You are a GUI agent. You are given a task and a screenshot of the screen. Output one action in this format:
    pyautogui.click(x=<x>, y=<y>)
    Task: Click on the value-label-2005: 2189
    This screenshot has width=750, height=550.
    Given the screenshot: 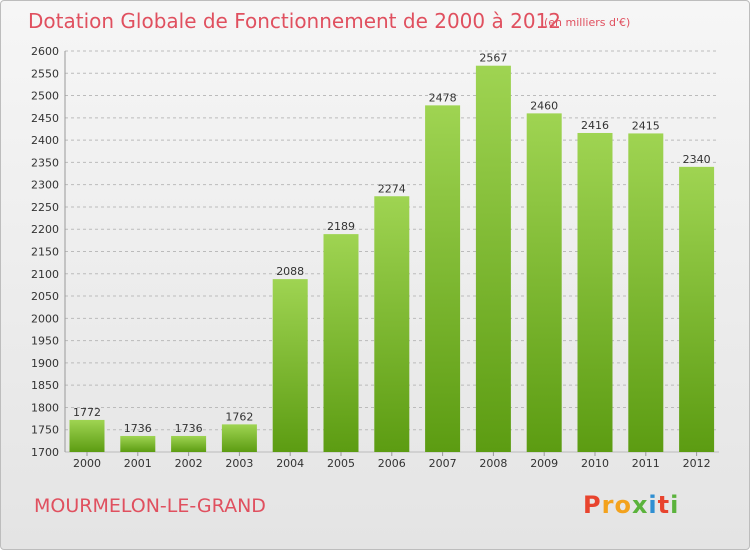 What is the action you would take?
    pyautogui.click(x=341, y=226)
    